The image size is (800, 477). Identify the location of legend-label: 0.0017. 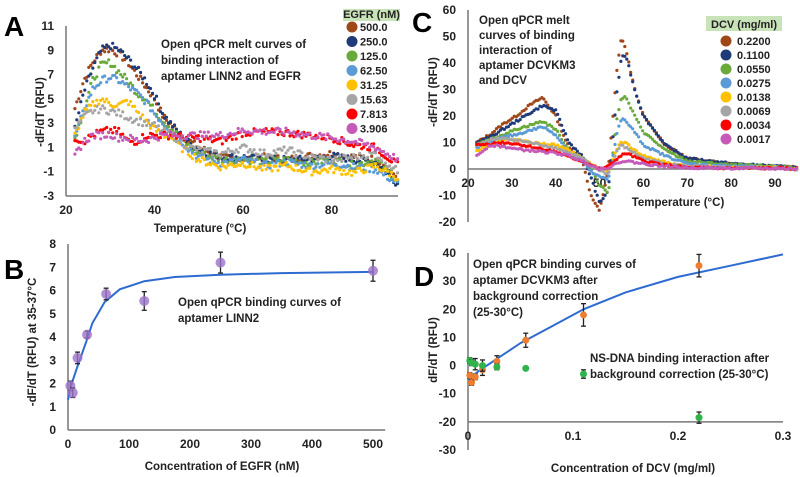
(754, 140).